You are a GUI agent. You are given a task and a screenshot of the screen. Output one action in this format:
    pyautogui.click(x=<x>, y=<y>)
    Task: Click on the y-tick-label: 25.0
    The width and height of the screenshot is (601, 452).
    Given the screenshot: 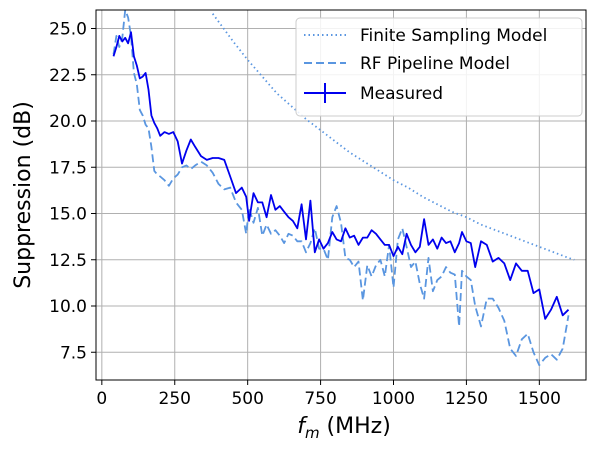 What is the action you would take?
    pyautogui.click(x=68, y=30)
    